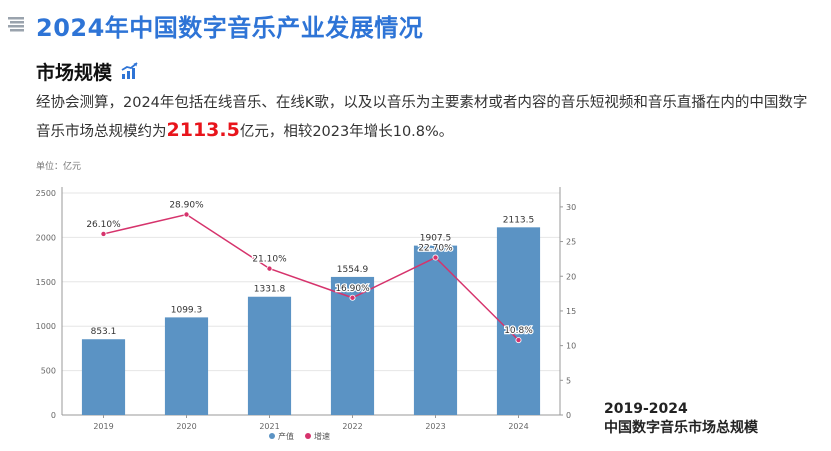  I want to click on legend-bar-label: 产值, so click(286, 436).